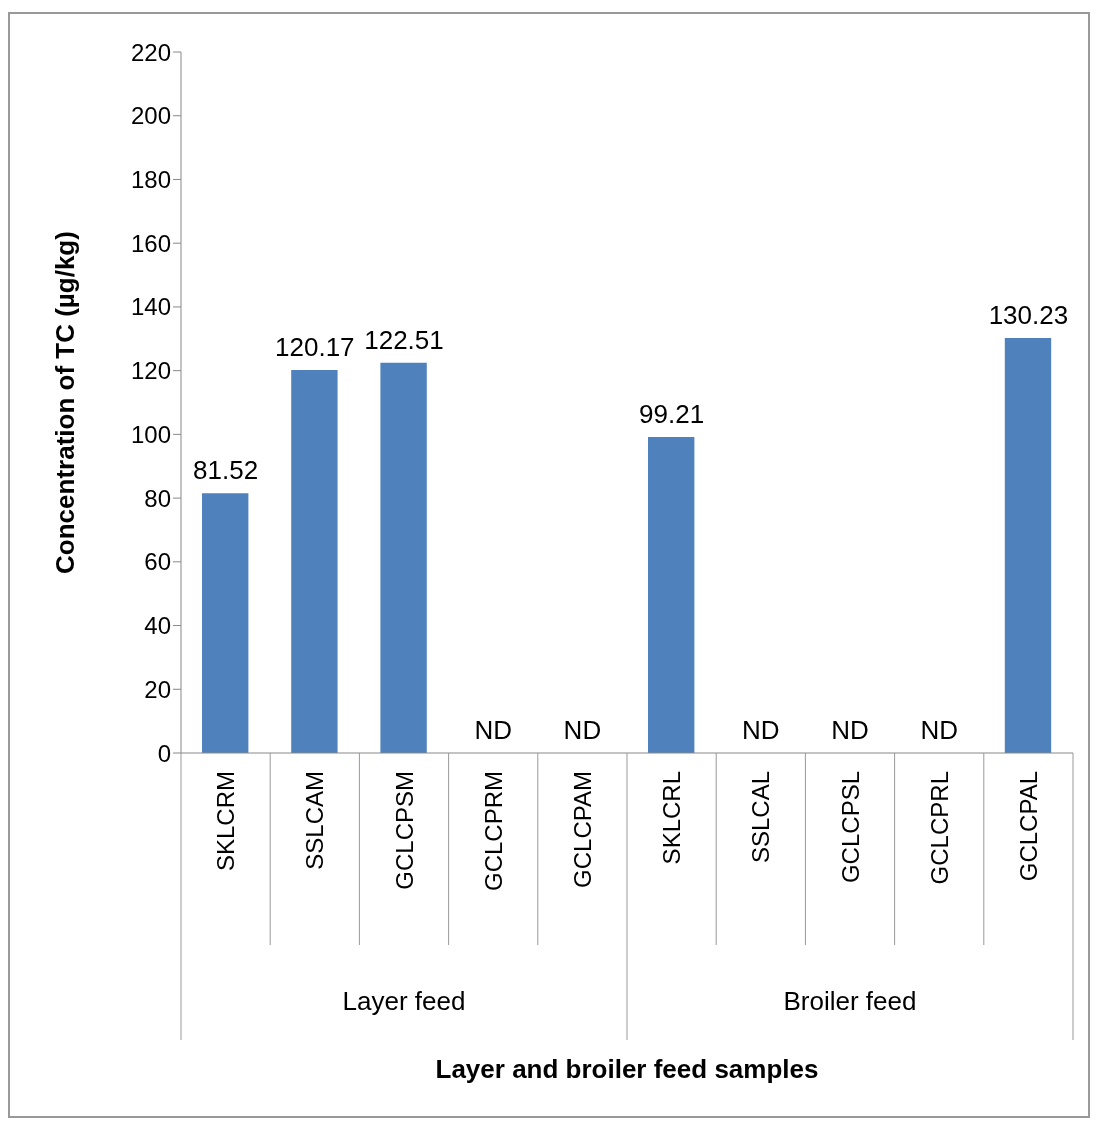 The width and height of the screenshot is (1097, 1122). What do you see at coordinates (850, 1001) in the screenshot?
I see `text: Broiler feed` at bounding box center [850, 1001].